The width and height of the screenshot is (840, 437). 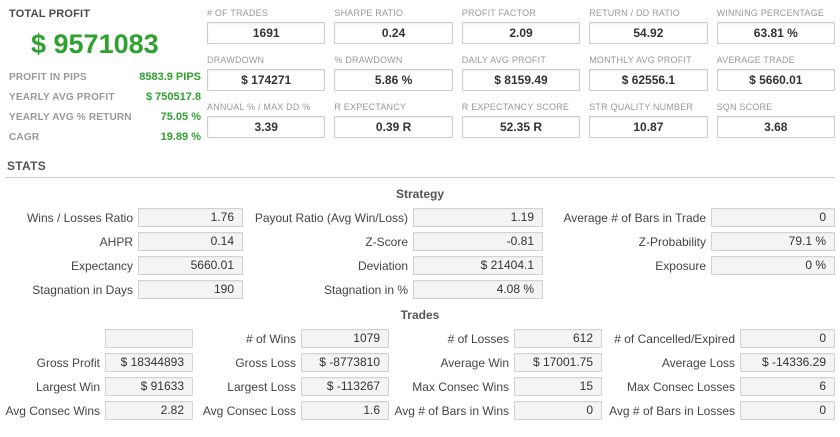 I want to click on metric-r-expectancy: R EXPECTANCY 0.39 R, so click(x=393, y=120).